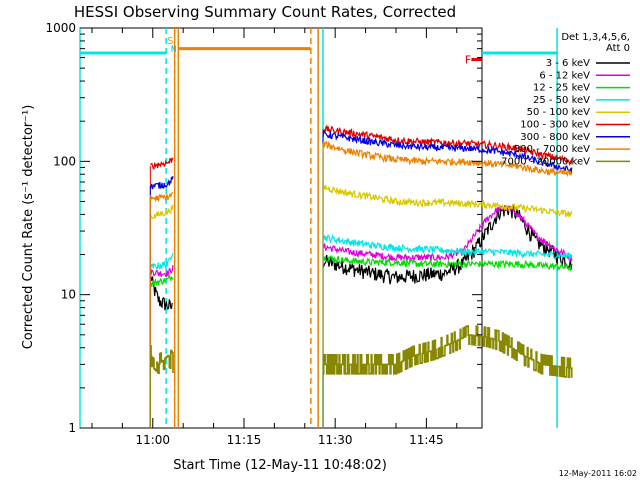 The image size is (640, 480). I want to click on legend-entry-label: 3 - 6 keV, so click(568, 63).